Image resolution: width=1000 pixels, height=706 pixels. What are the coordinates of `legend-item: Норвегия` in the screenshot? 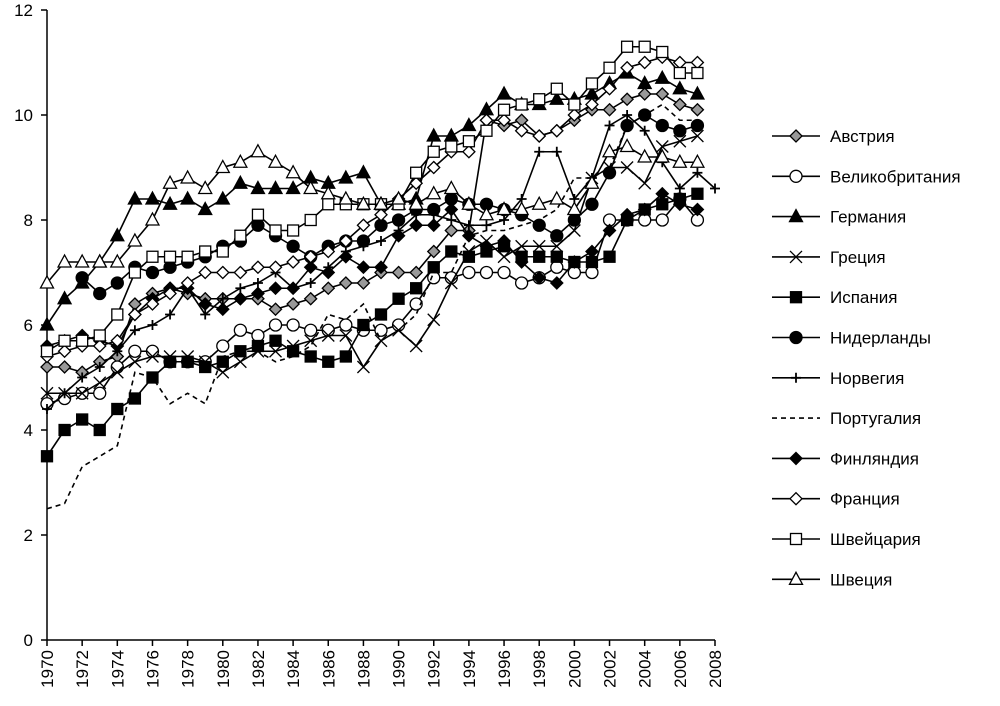 It's located at (838, 378).